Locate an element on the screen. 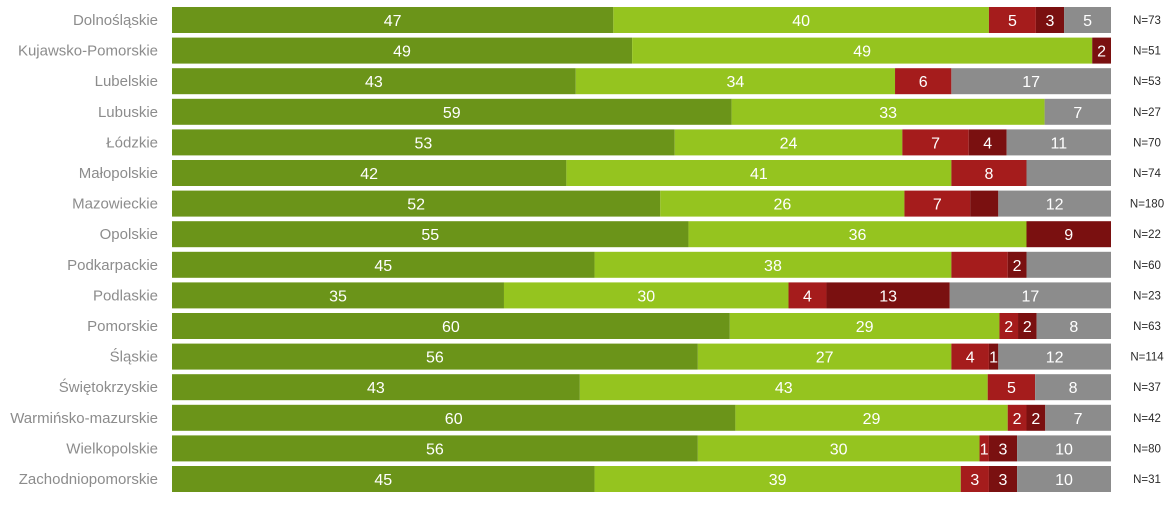  data-label: 53 is located at coordinates (423, 143).